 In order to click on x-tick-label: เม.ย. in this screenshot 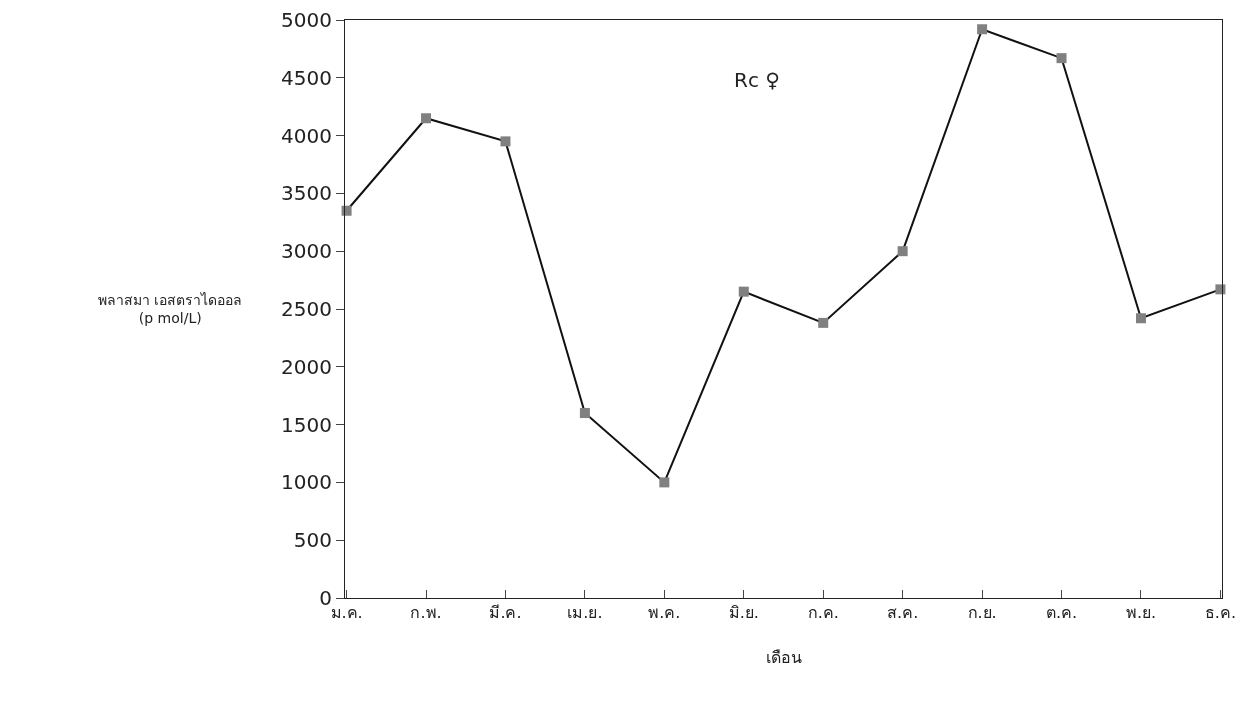, I will do `click(585, 613)`.